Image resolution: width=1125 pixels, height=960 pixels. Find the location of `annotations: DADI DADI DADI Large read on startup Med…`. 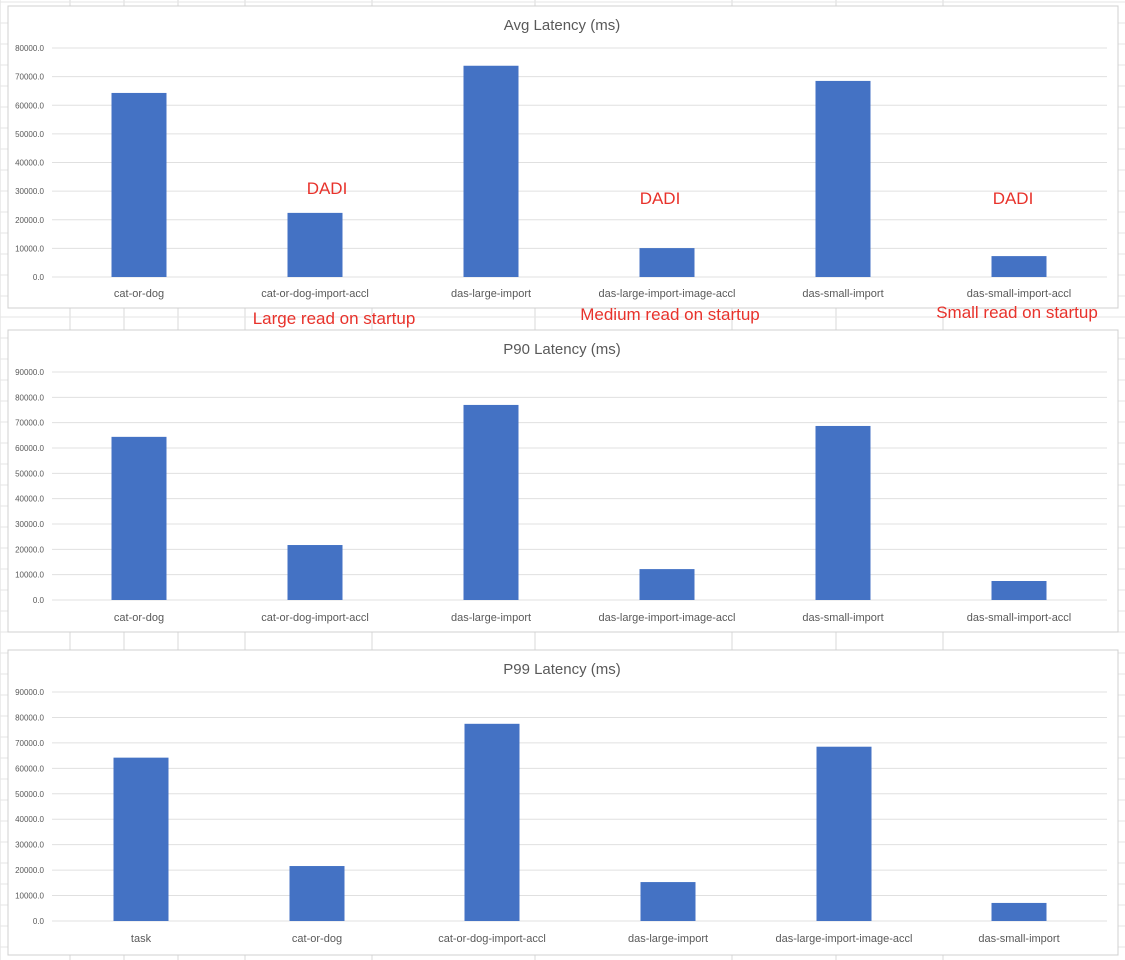

annotations: DADI DADI DADI Large read on startup Med… is located at coordinates (675, 253).